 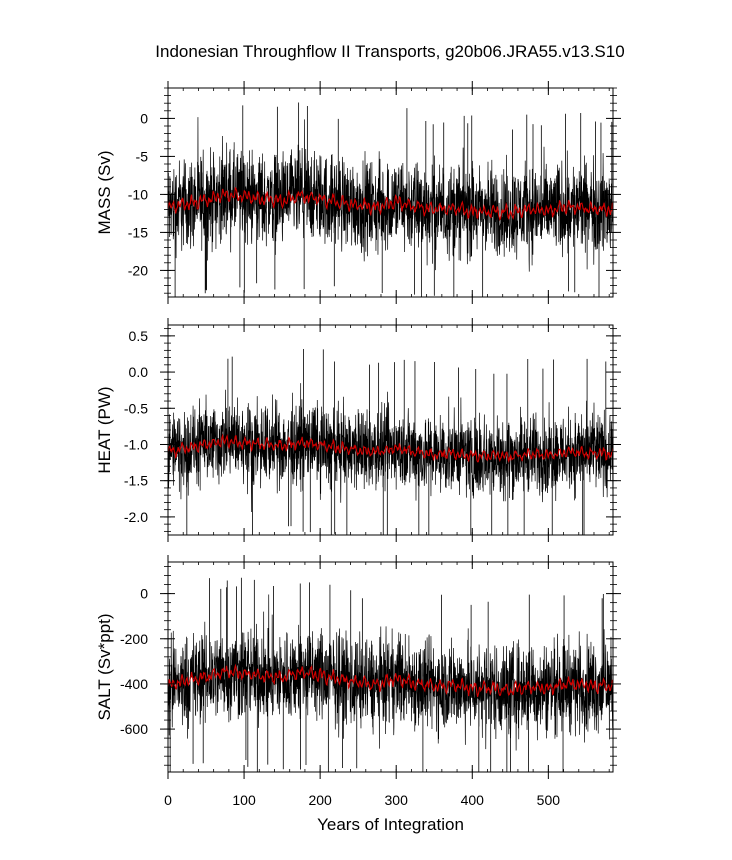 I want to click on y-tick-label: -15, so click(x=138, y=232).